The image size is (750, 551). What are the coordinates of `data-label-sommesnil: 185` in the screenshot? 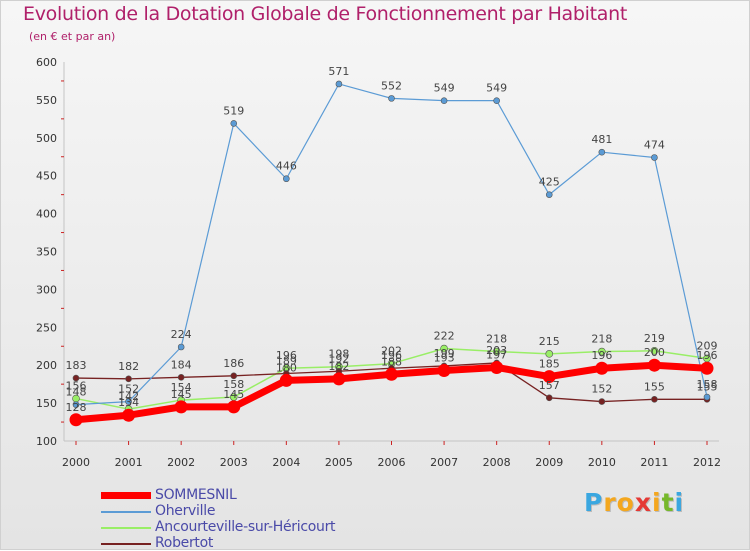 It's located at (549, 364).